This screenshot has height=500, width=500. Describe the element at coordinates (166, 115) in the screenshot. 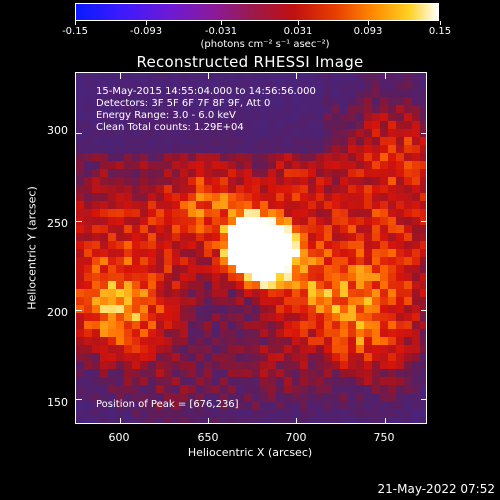

I see `info-energy: Energy Range: 3.0 - 6.0 keV` at that location.